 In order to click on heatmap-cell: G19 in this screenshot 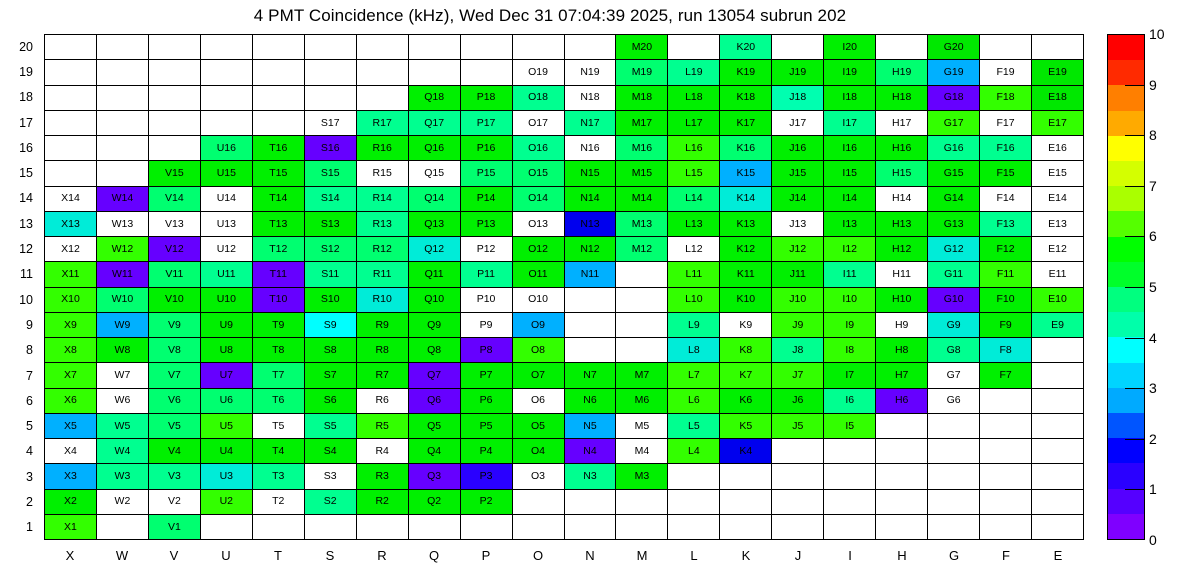, I will do `click(954, 73)`.